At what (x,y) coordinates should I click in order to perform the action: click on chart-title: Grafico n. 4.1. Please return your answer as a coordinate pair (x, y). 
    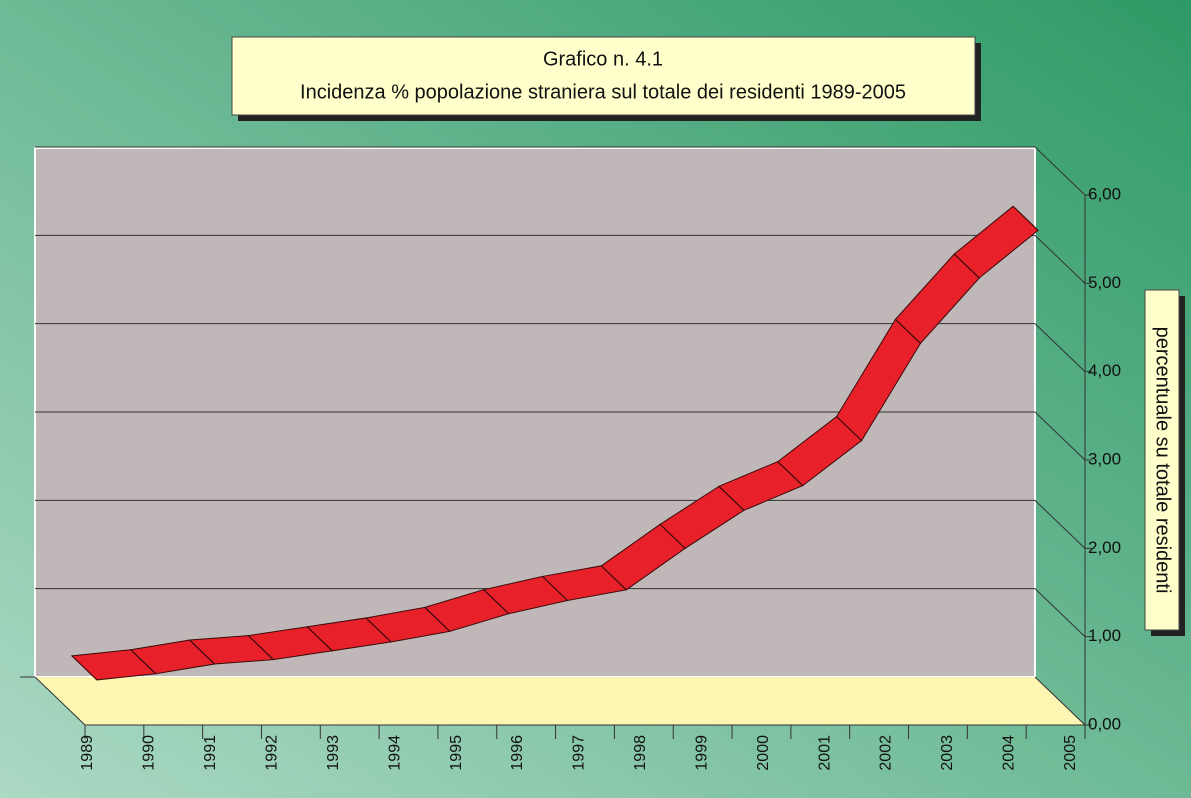
    Looking at the image, I should click on (603, 59).